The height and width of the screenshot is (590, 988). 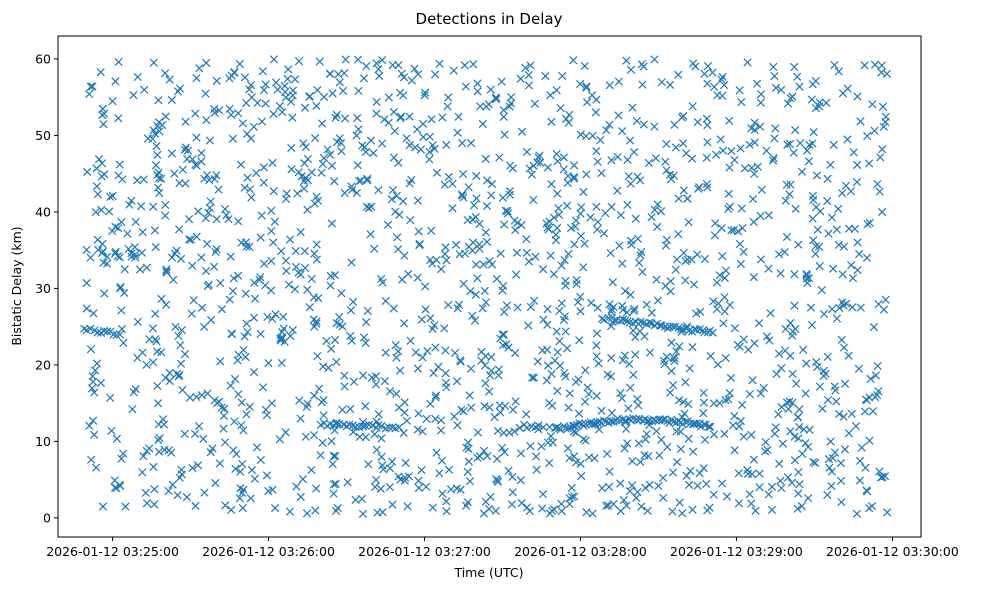 What do you see at coordinates (268, 551) in the screenshot?
I see `x-tick-label: 2026-01-12 03:26:00` at bounding box center [268, 551].